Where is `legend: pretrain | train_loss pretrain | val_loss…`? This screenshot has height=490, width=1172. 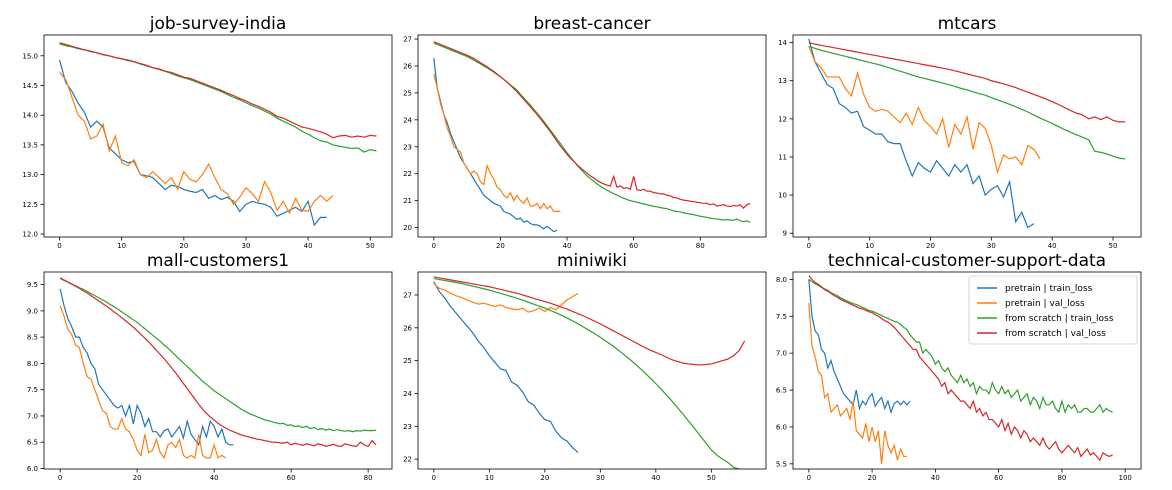
legend: pretrain | train_loss pretrain | val_loss… is located at coordinates (1053, 310).